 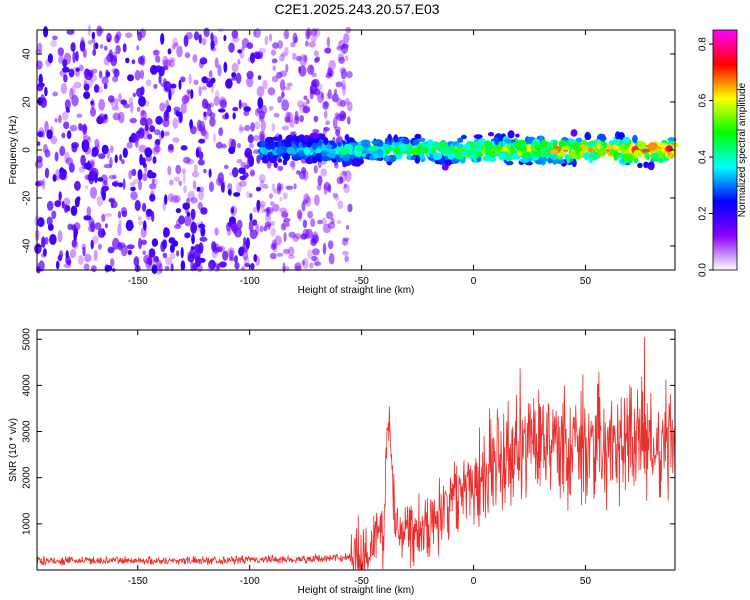 What do you see at coordinates (705, 157) in the screenshot?
I see `colorbar-ticks: 0.0 0.2 0.4 0.6 0.8` at bounding box center [705, 157].